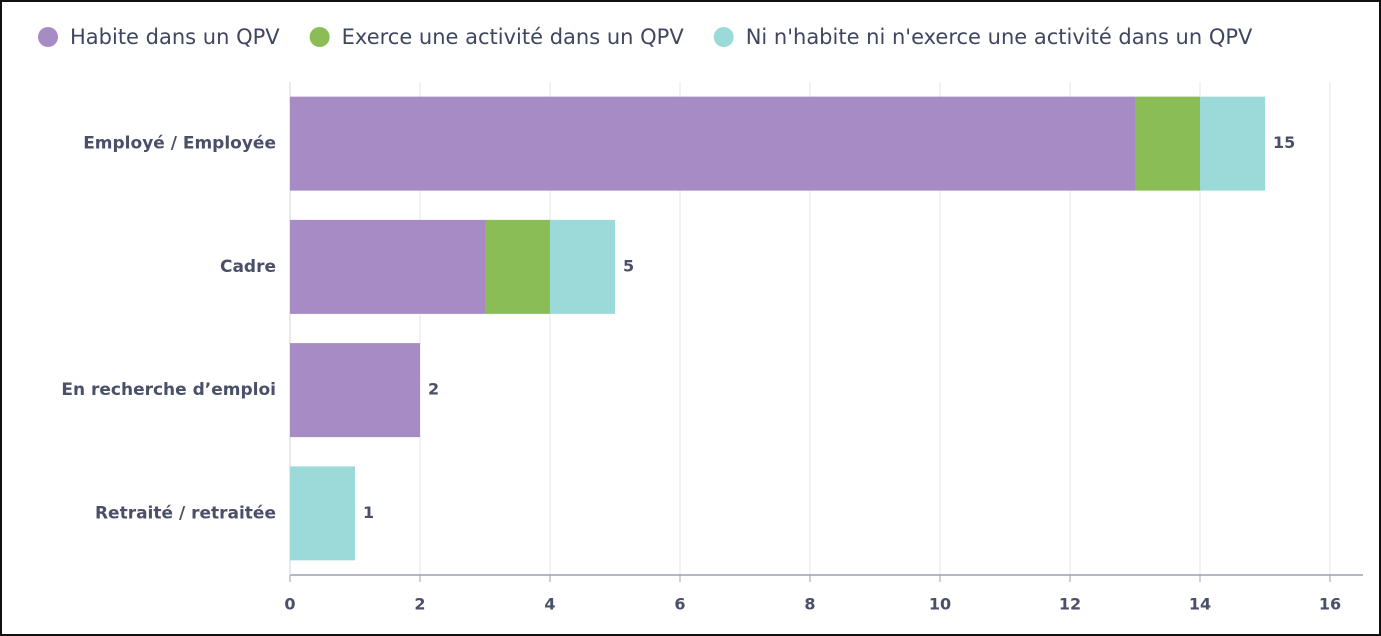 Image resolution: width=1381 pixels, height=636 pixels. Describe the element at coordinates (1070, 604) in the screenshot. I see `x-tick-label: 12` at that location.